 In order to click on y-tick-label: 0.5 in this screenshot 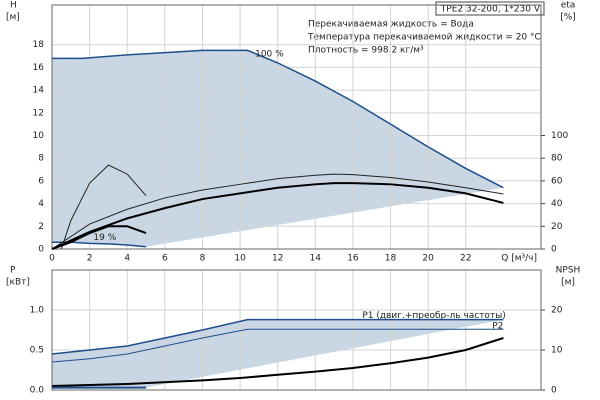, I will do `click(37, 351)`.